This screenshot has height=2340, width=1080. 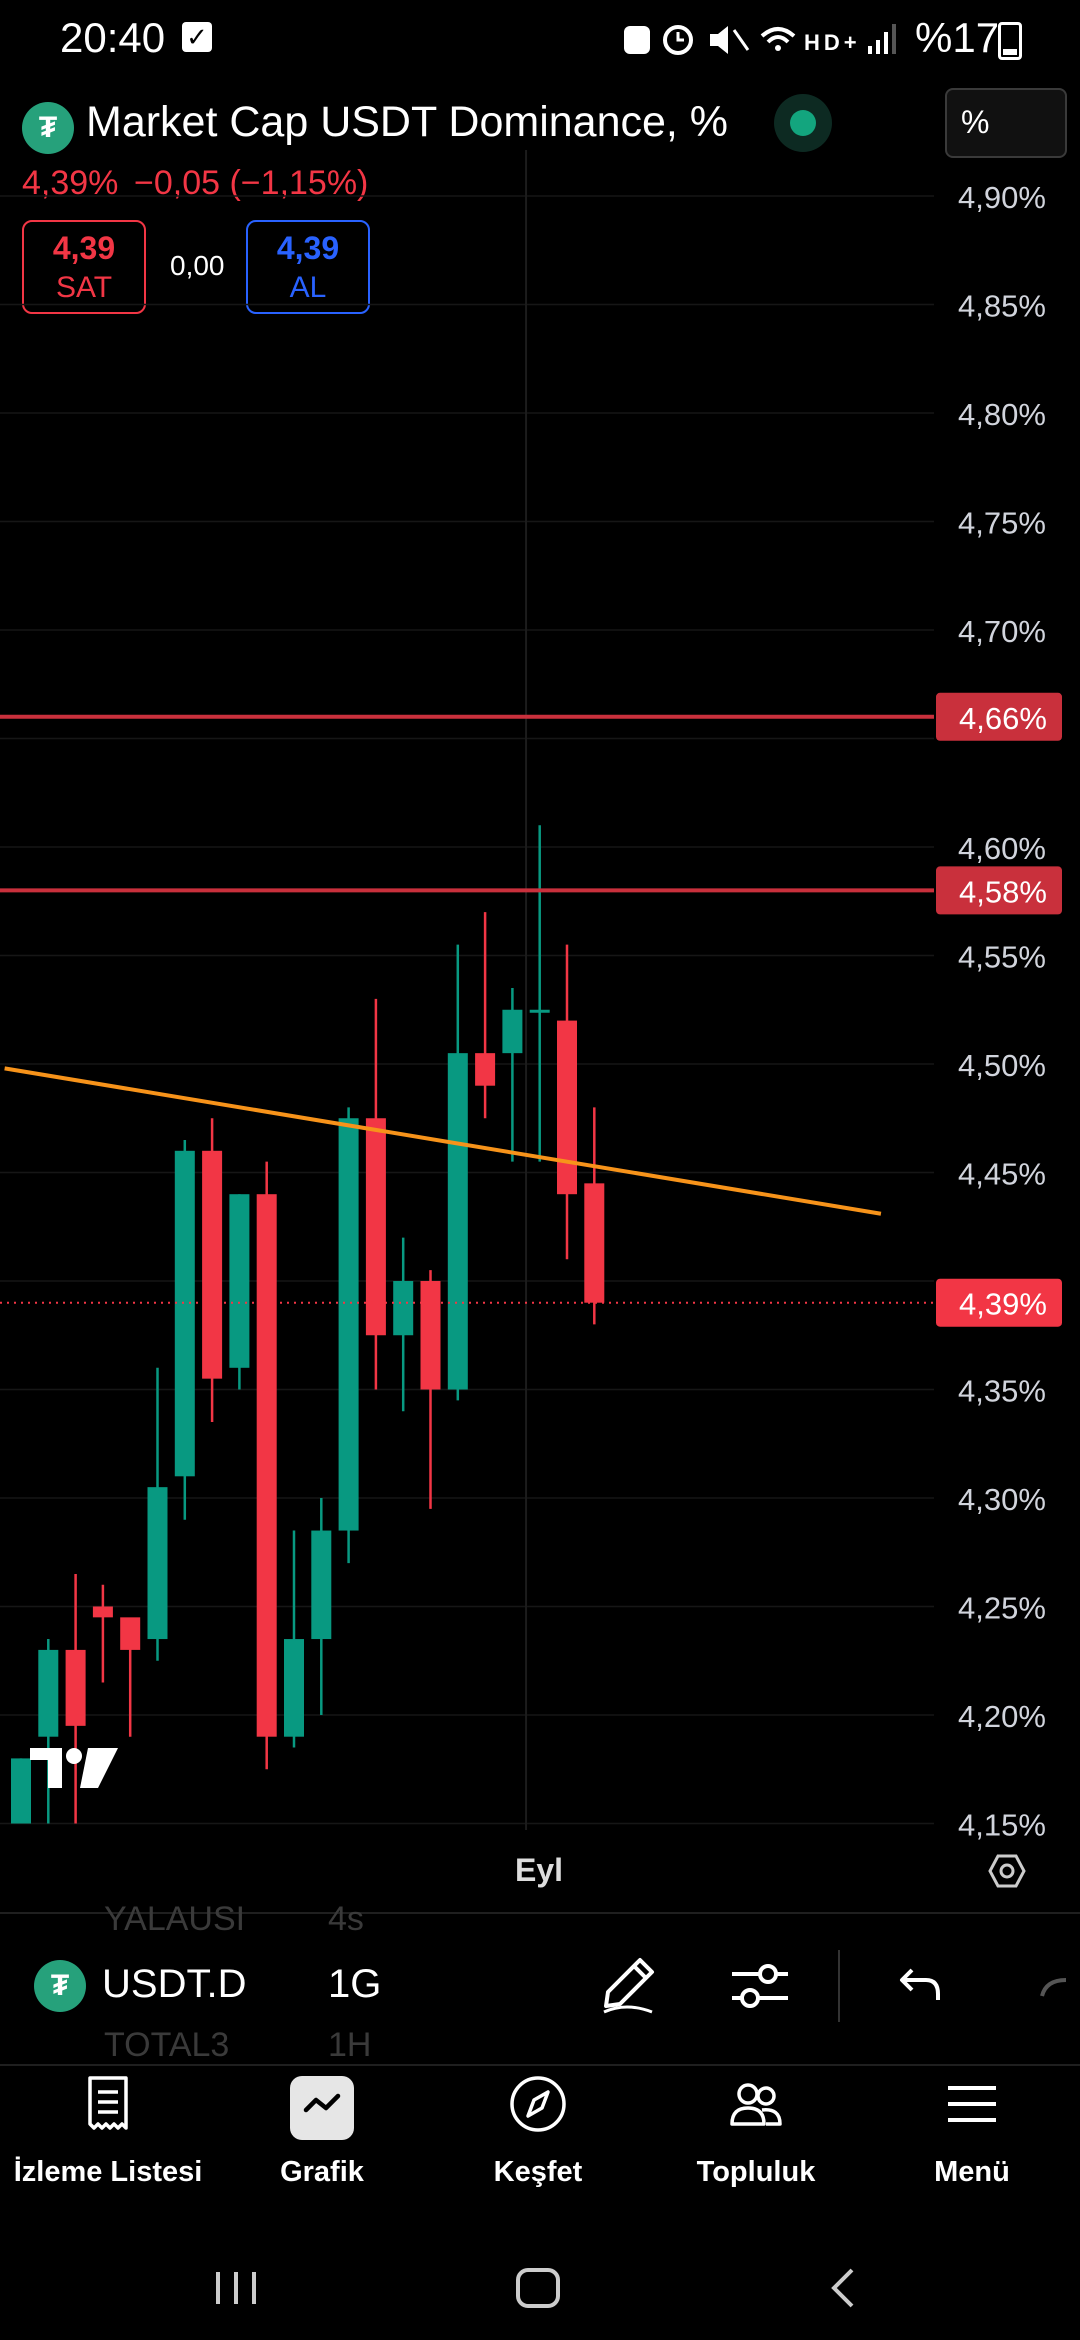 I want to click on nav-menu-label: Menü, so click(x=972, y=2172).